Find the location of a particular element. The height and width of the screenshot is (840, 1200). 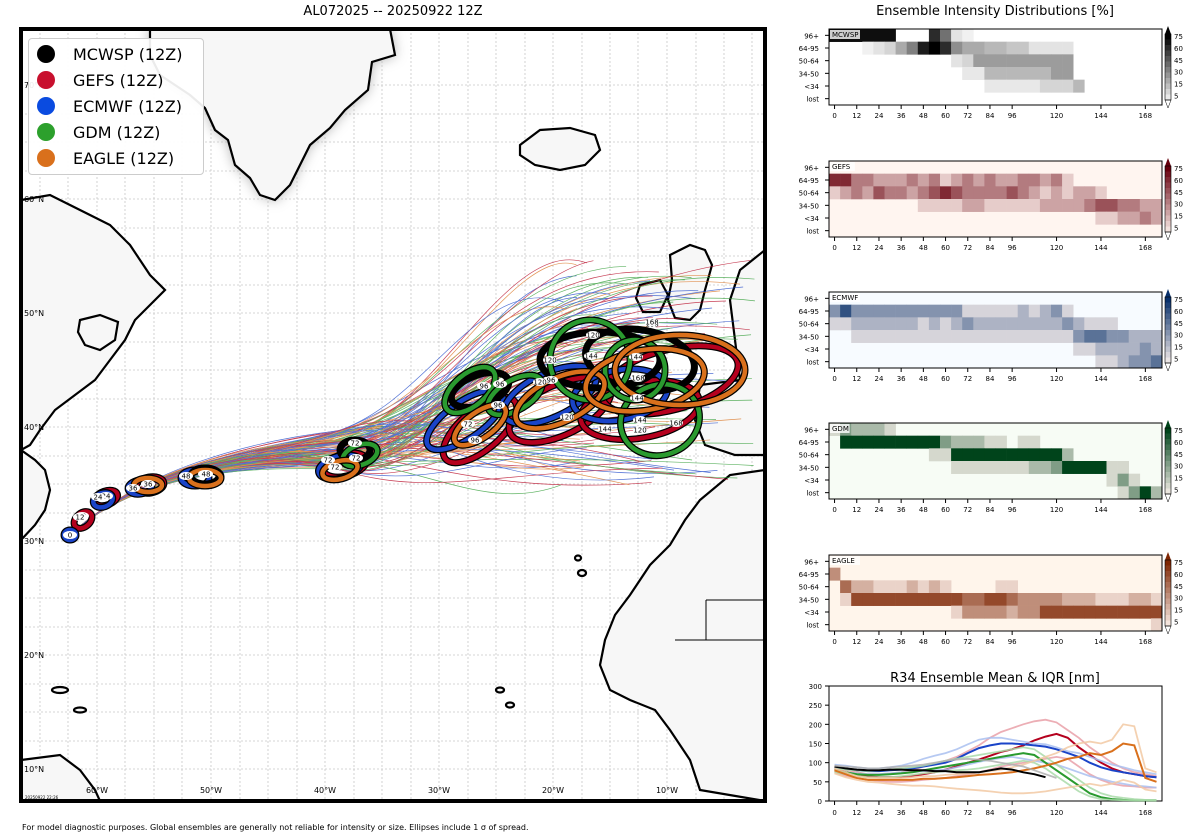

lead-label: 144 is located at coordinates (591, 356).